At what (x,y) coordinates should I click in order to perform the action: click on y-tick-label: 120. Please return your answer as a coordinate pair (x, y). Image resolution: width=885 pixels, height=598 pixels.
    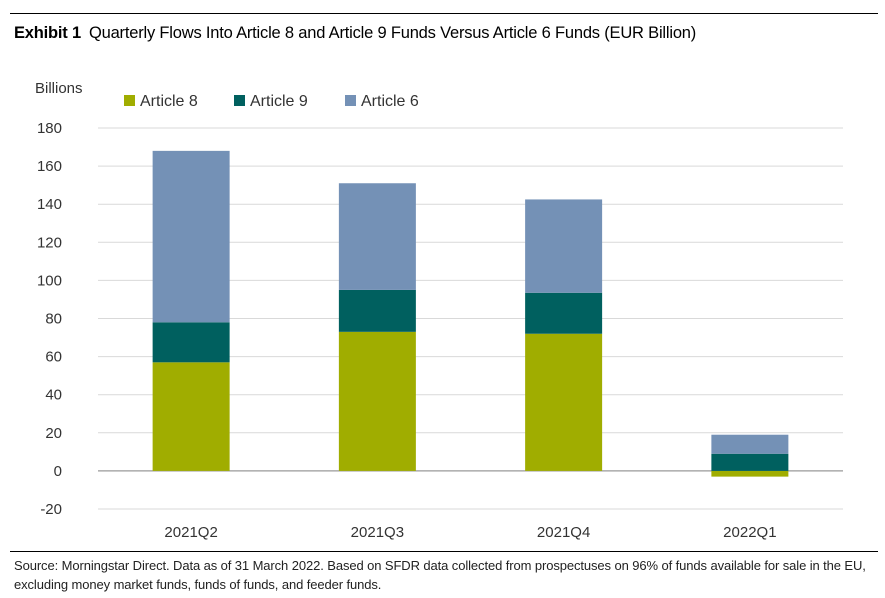
    Looking at the image, I should click on (49, 242).